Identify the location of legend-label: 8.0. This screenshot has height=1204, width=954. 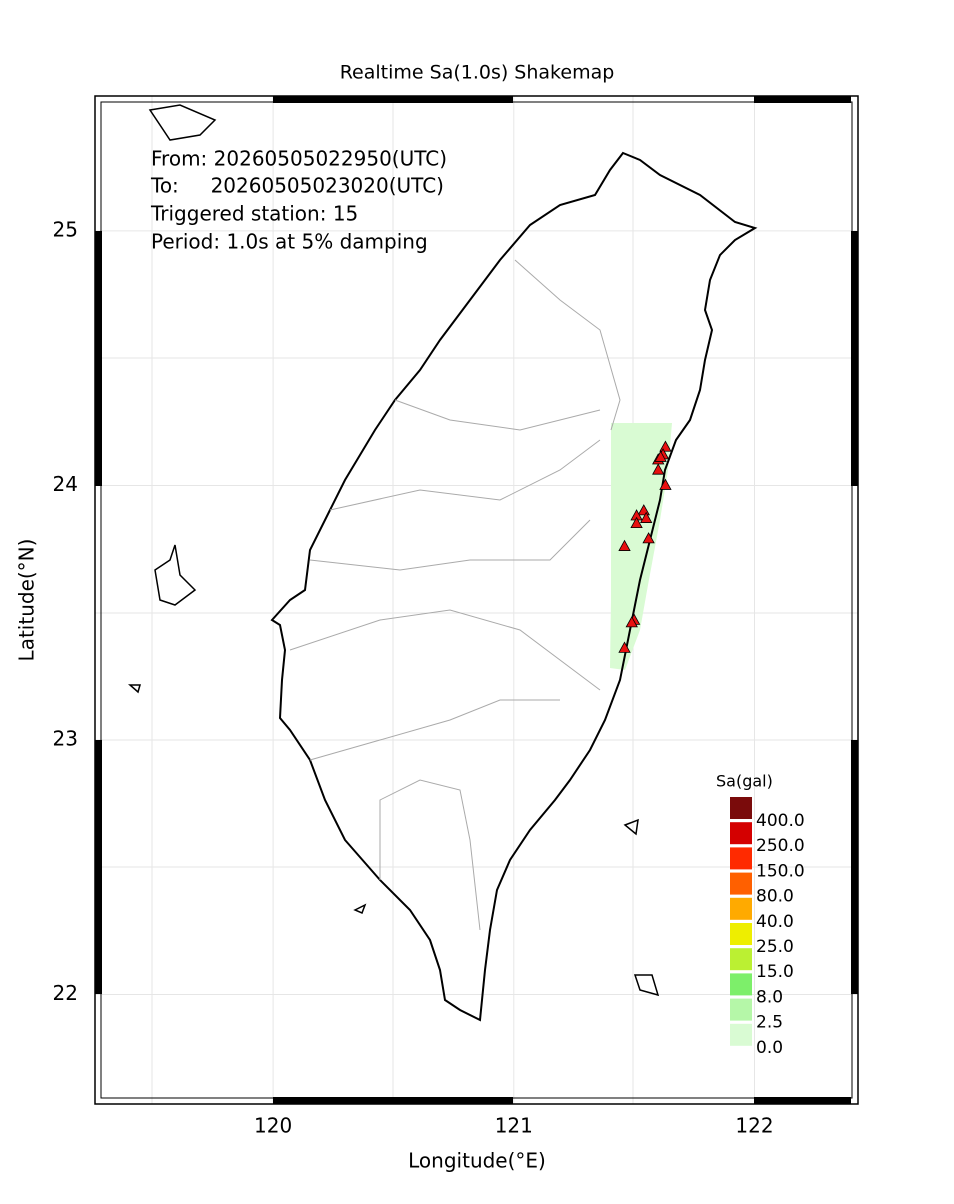
(769, 997).